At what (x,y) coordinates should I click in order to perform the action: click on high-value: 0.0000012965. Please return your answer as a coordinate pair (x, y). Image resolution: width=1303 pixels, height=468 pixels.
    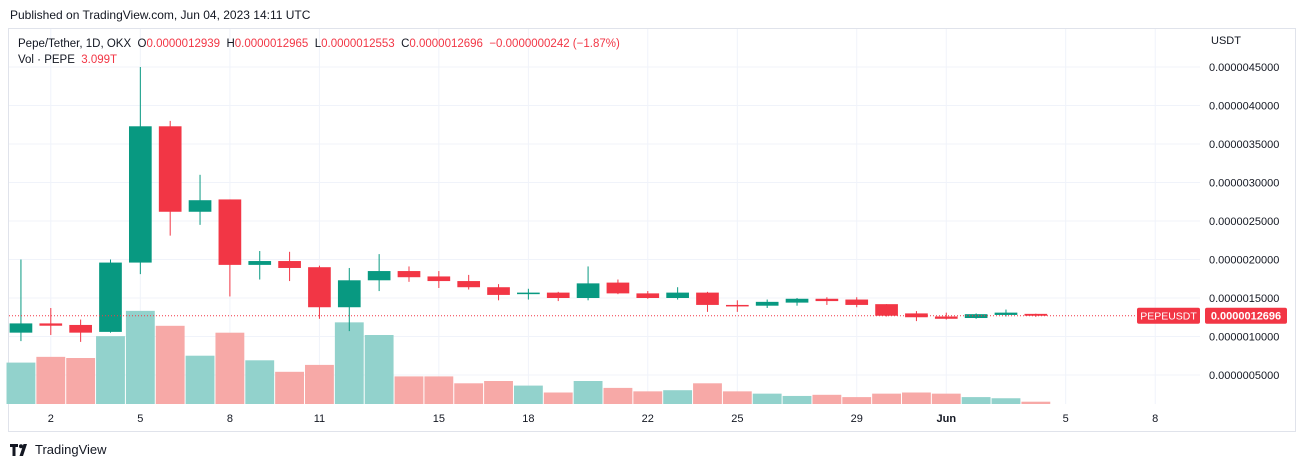
    Looking at the image, I should click on (271, 44).